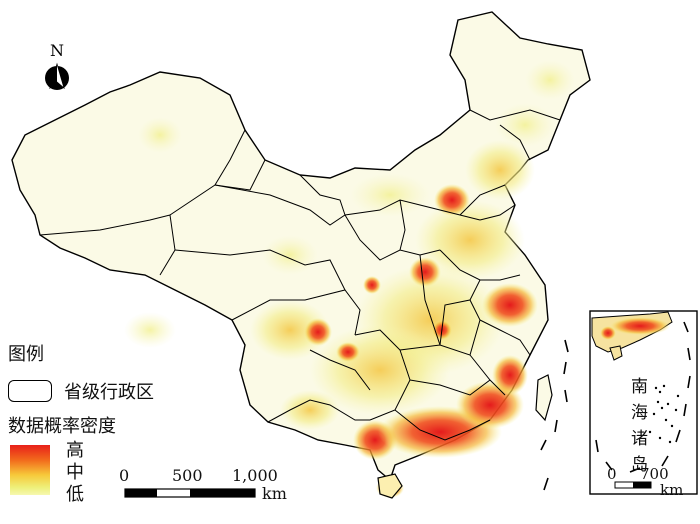  What do you see at coordinates (616, 353) in the screenshot?
I see `inset-hainan` at bounding box center [616, 353].